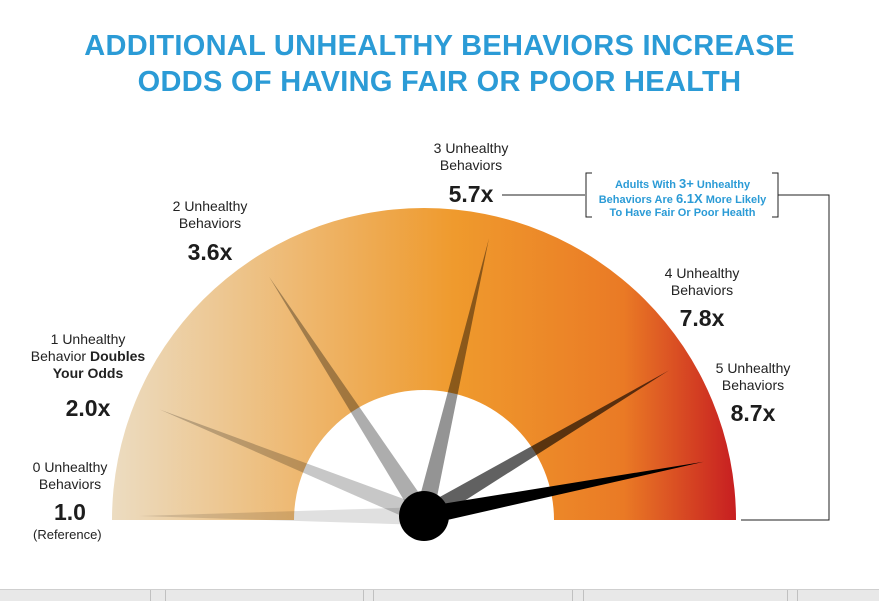 This screenshot has width=879, height=601. What do you see at coordinates (785, 357) in the screenshot?
I see `right-bracket` at bounding box center [785, 357].